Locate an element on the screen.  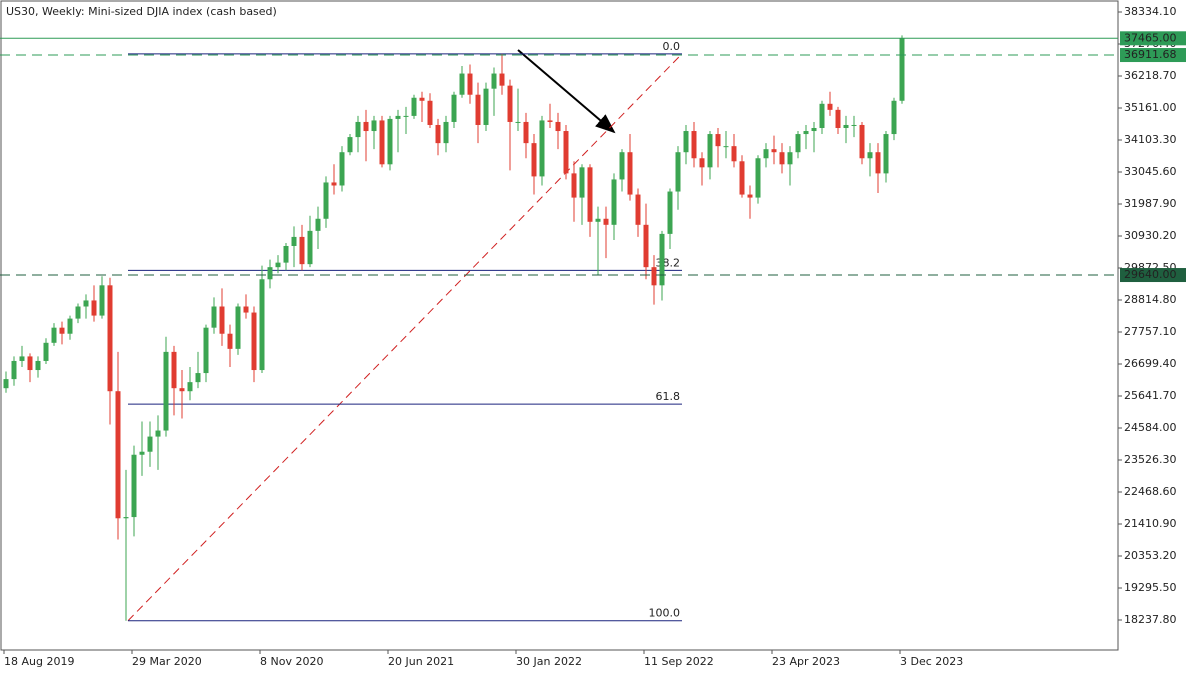
x-tick-label: 23 Apr 2023 is located at coordinates (806, 661).